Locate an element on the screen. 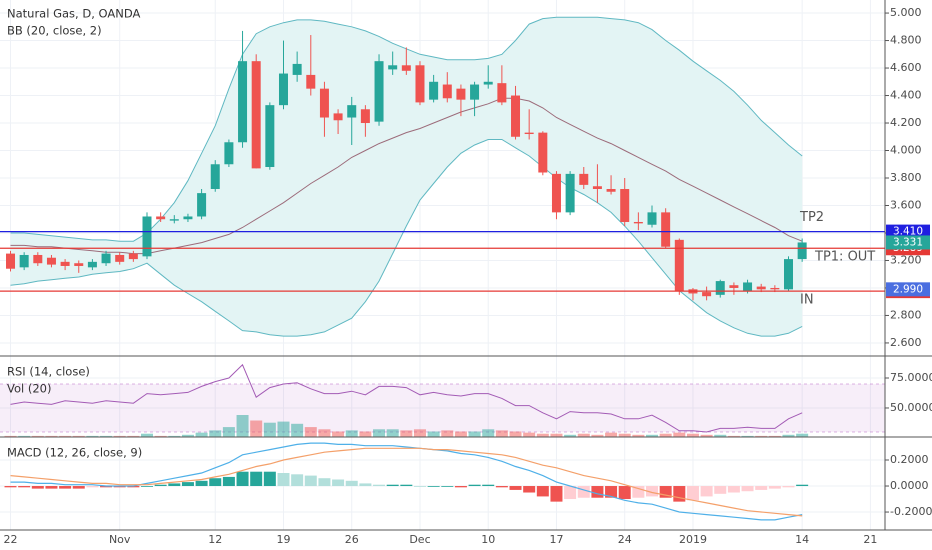 This screenshot has width=932, height=550. x-tick-label: 17 is located at coordinates (556, 539).